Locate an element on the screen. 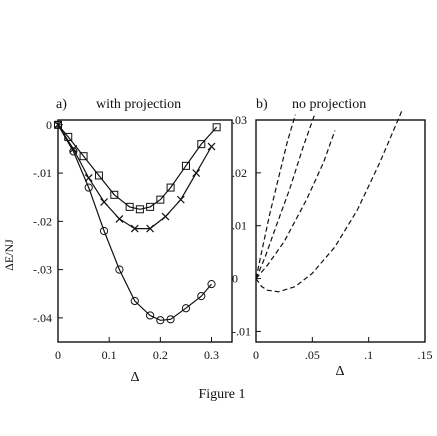 Image resolution: width=437 pixels, height=436 pixels. y-tick-label: .03 is located at coordinates (239, 120).